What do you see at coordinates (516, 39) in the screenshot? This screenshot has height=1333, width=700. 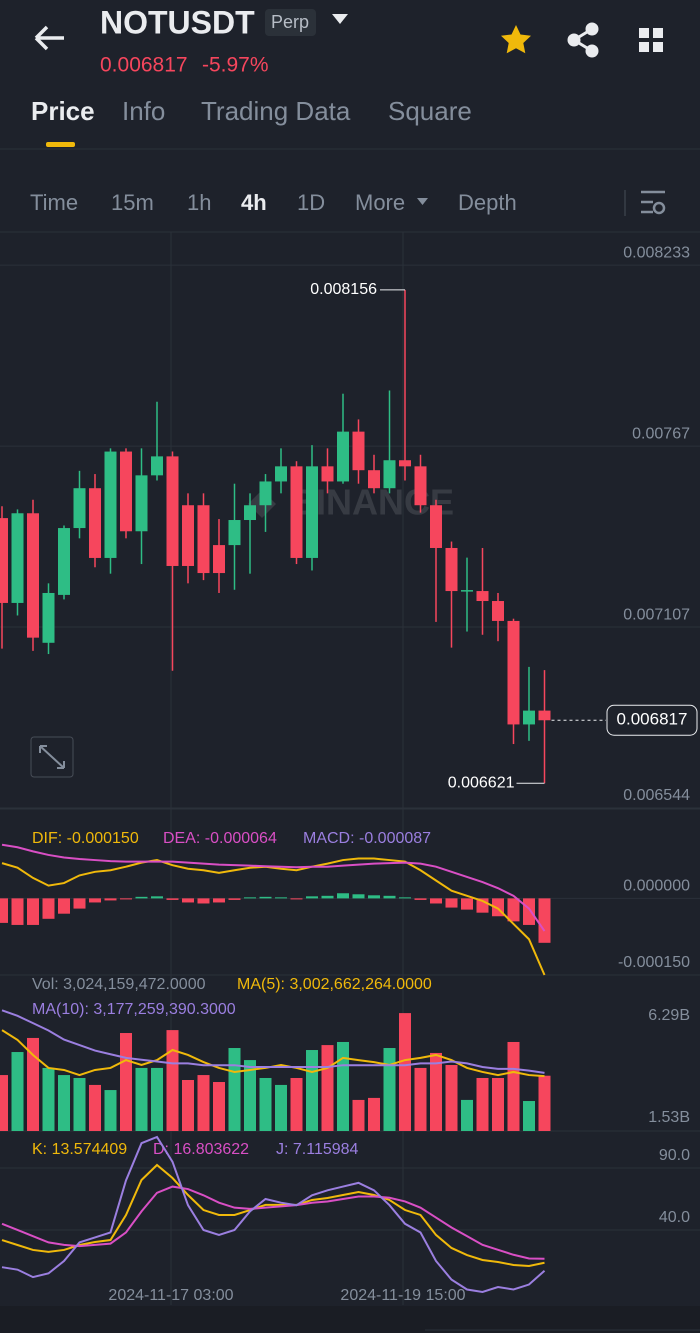 I see `favorite` at bounding box center [516, 39].